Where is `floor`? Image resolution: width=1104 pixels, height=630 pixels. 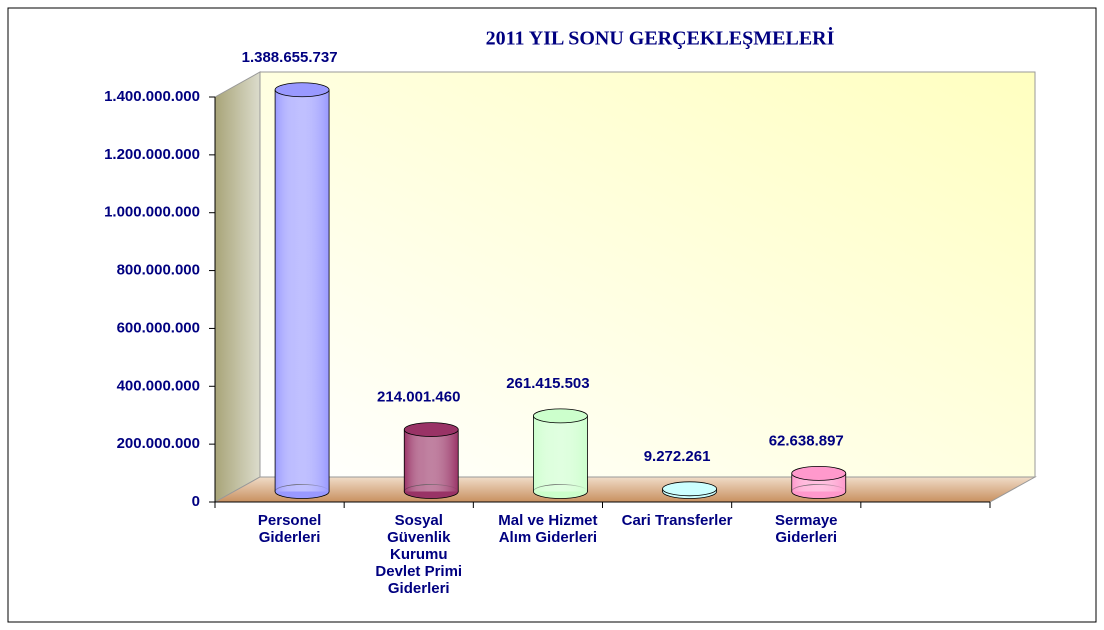
floor is located at coordinates (625, 489).